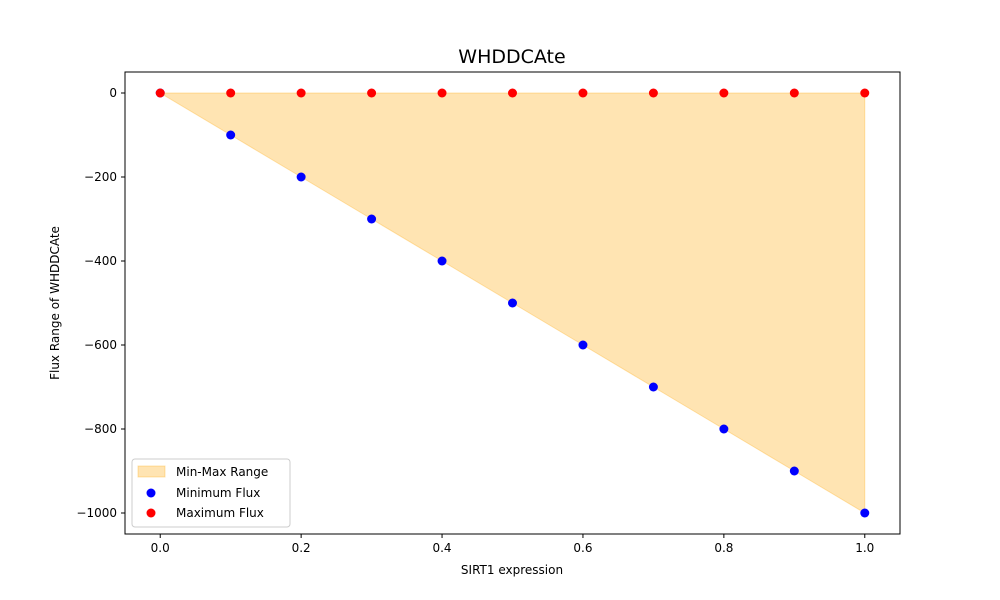 This screenshot has width=1000, height=600. Describe the element at coordinates (864, 548) in the screenshot. I see `x-tick-label: 1.0` at that location.